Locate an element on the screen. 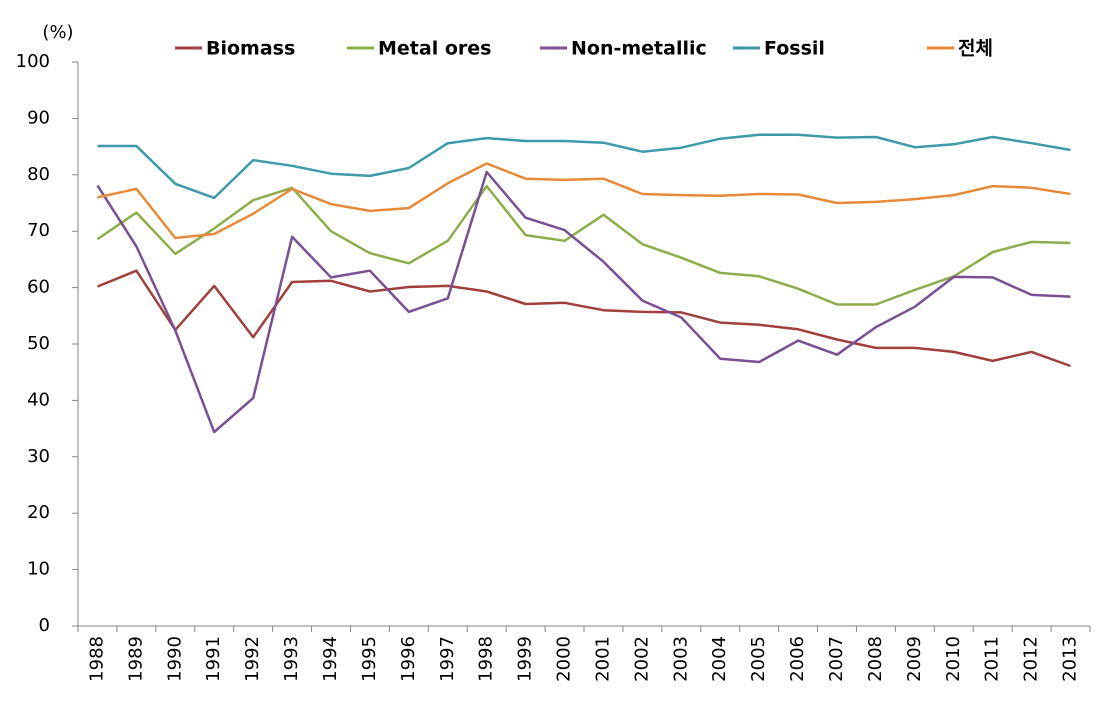 Image resolution: width=1110 pixels, height=705 pixels. x-tick-label: 2001 is located at coordinates (602, 659).